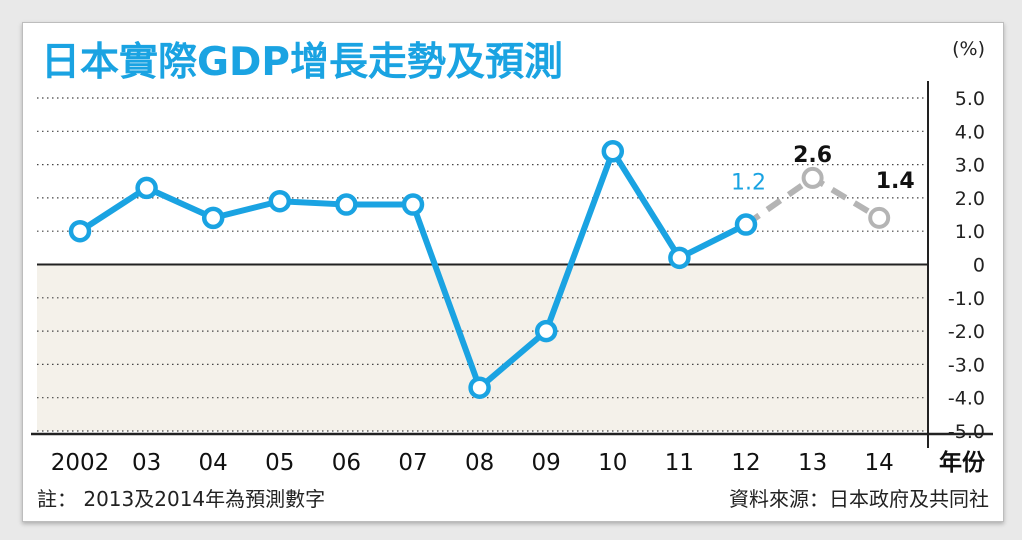 The image size is (1022, 540). What do you see at coordinates (968, 49) in the screenshot?
I see `y-axis-unit: (%)` at bounding box center [968, 49].